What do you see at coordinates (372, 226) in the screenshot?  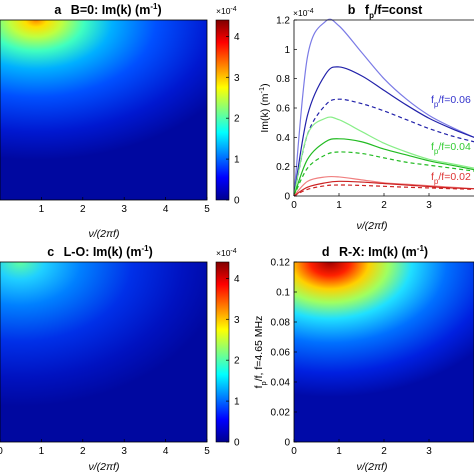 I see `panel-b-xlabel: ν/(2πf)` at bounding box center [372, 226].